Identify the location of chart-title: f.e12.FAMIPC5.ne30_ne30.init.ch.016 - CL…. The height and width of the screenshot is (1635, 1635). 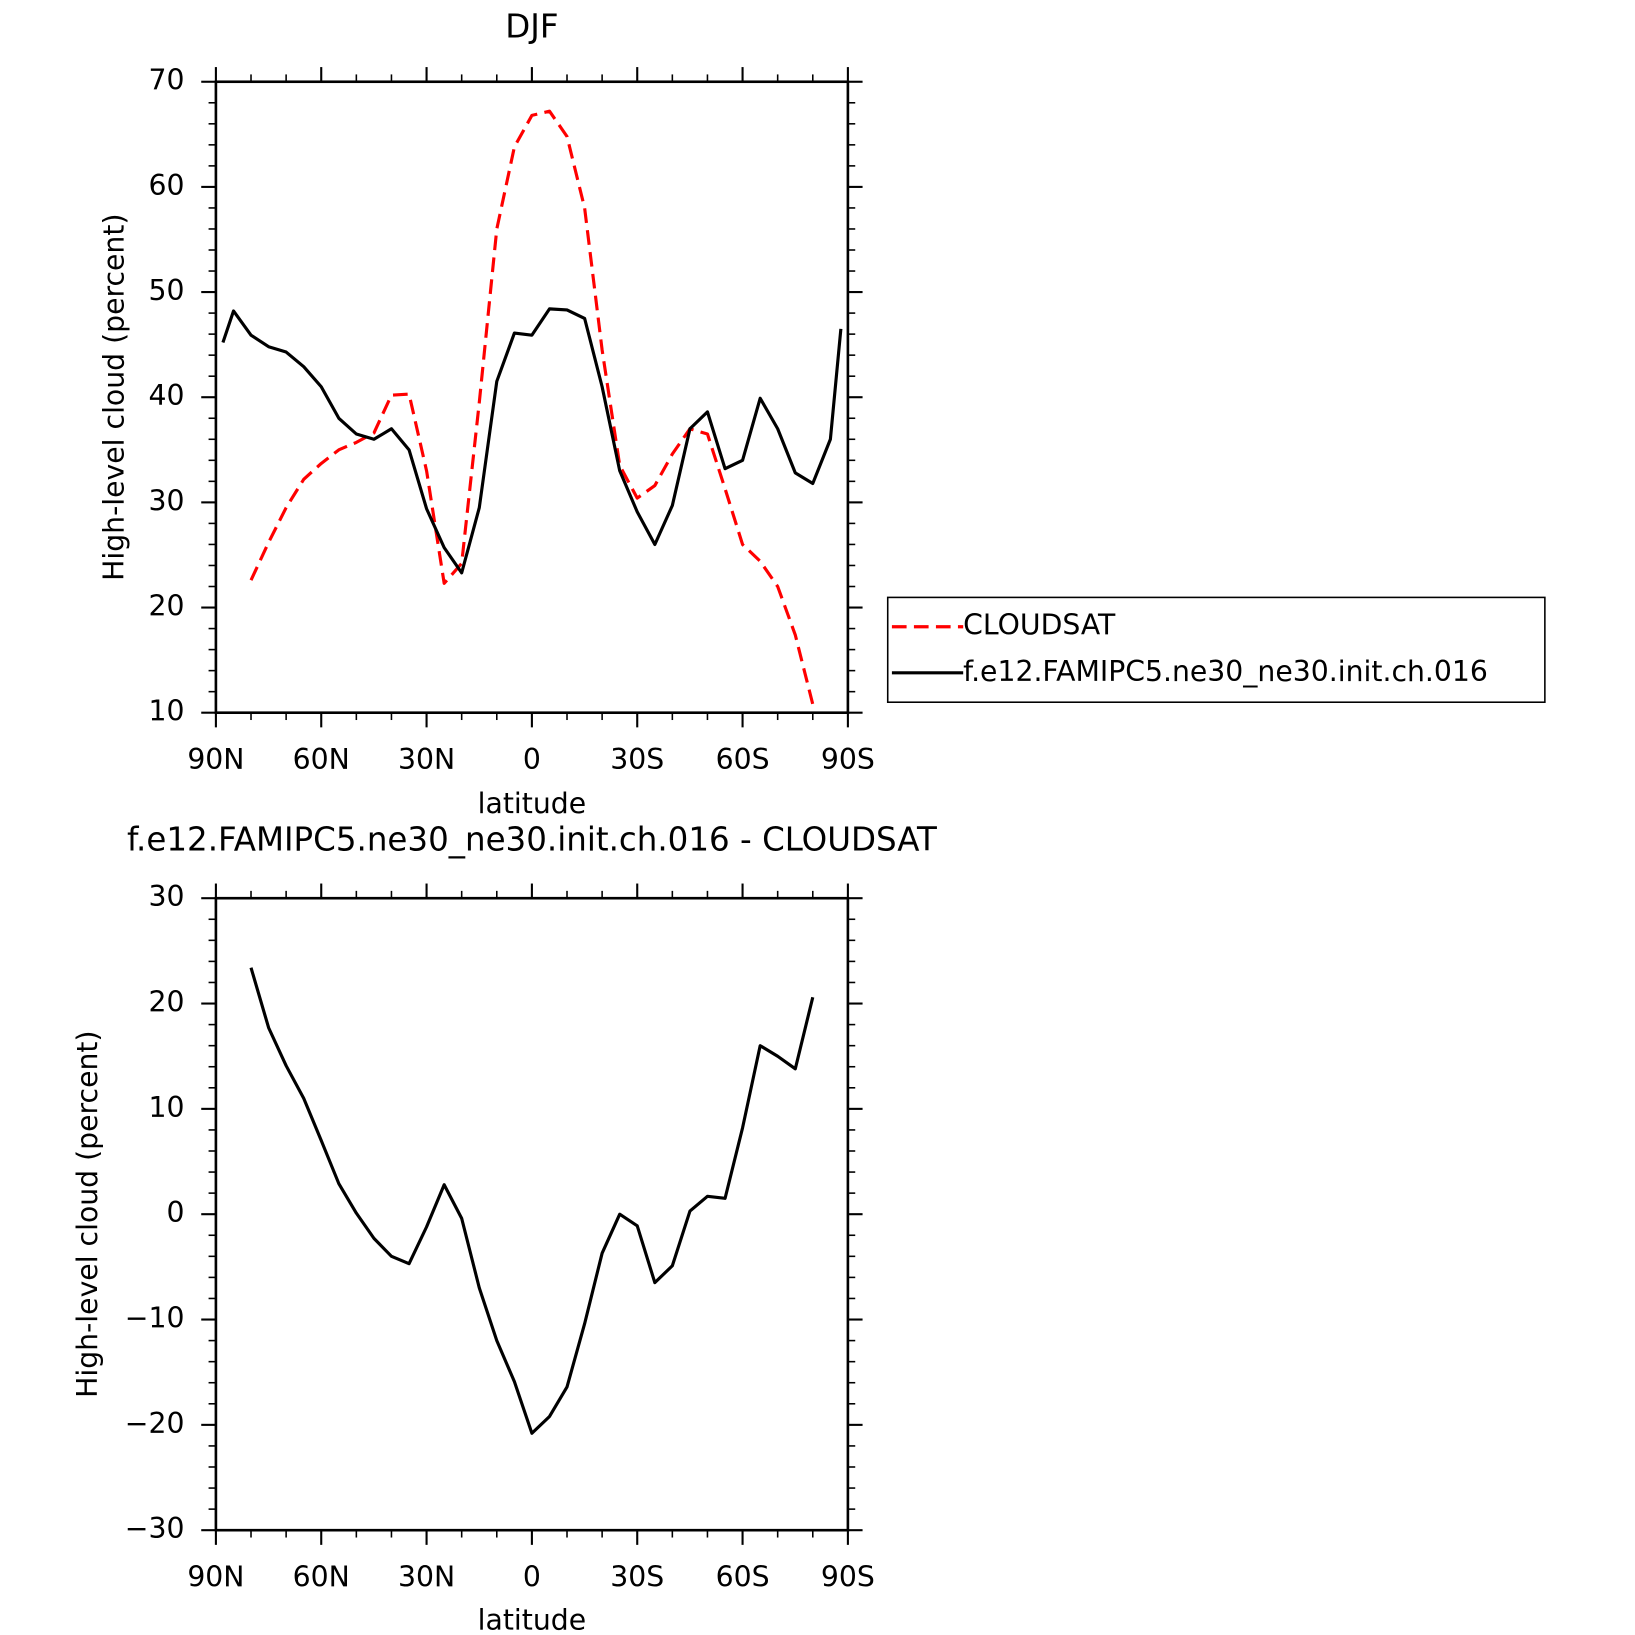
(532, 840).